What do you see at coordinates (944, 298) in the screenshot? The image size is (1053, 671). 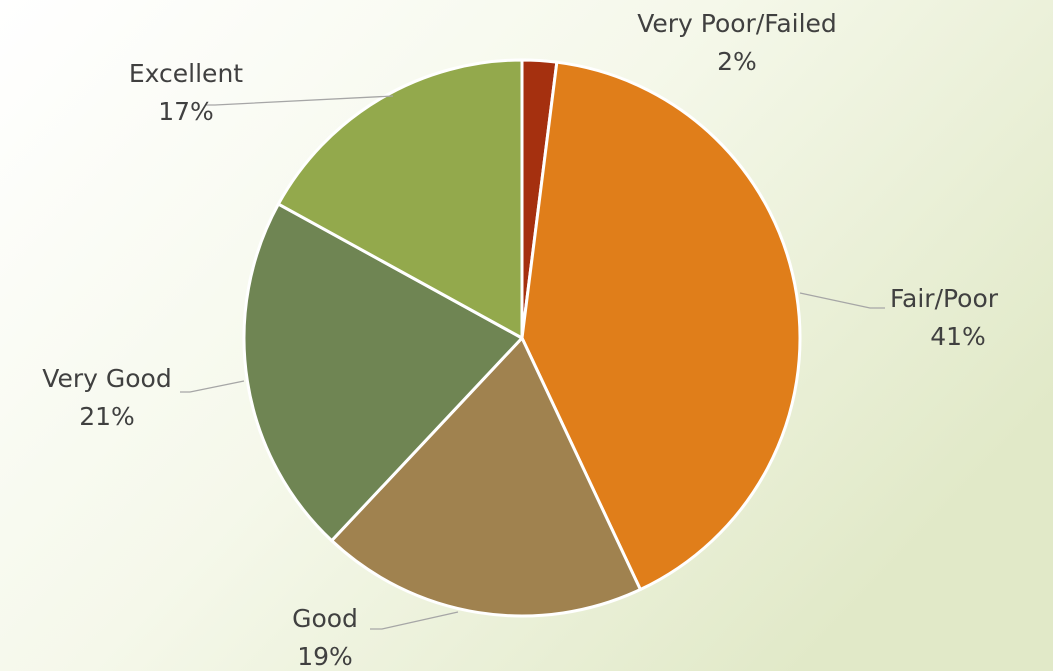 I see `category-label: Fair/Poor` at bounding box center [944, 298].